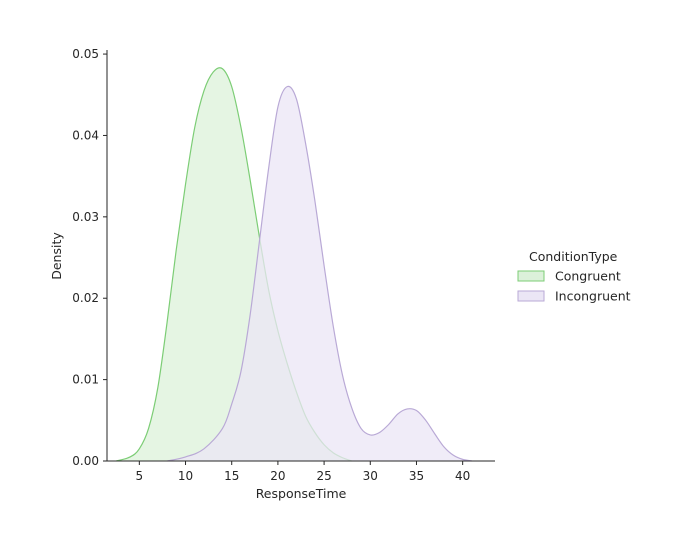  I want to click on y-tick-label: 0.01, so click(85, 380).